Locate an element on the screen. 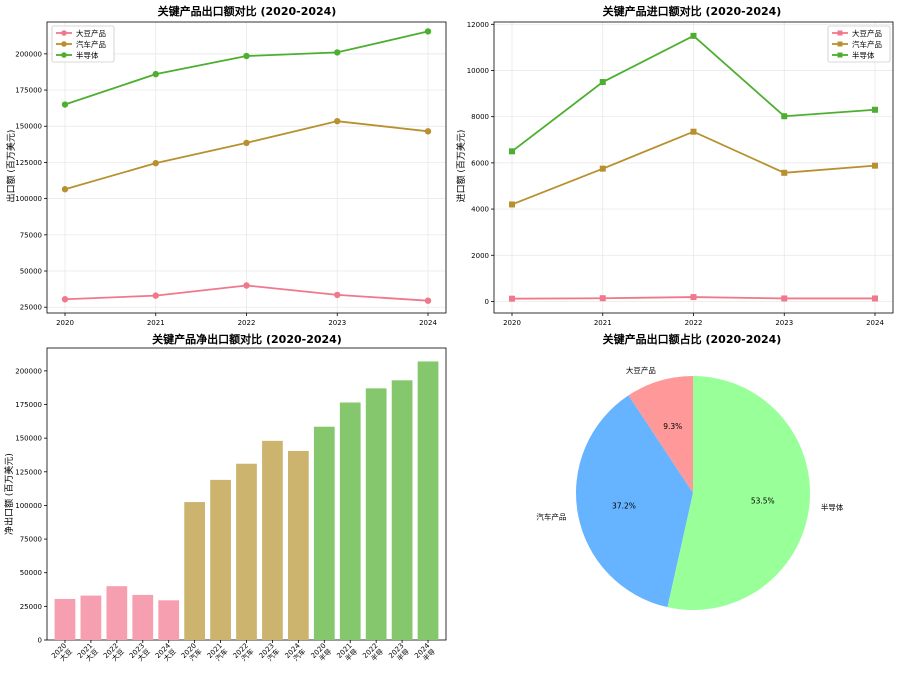 The width and height of the screenshot is (899, 673). legend-label: 汽车产品 is located at coordinates (91, 44).